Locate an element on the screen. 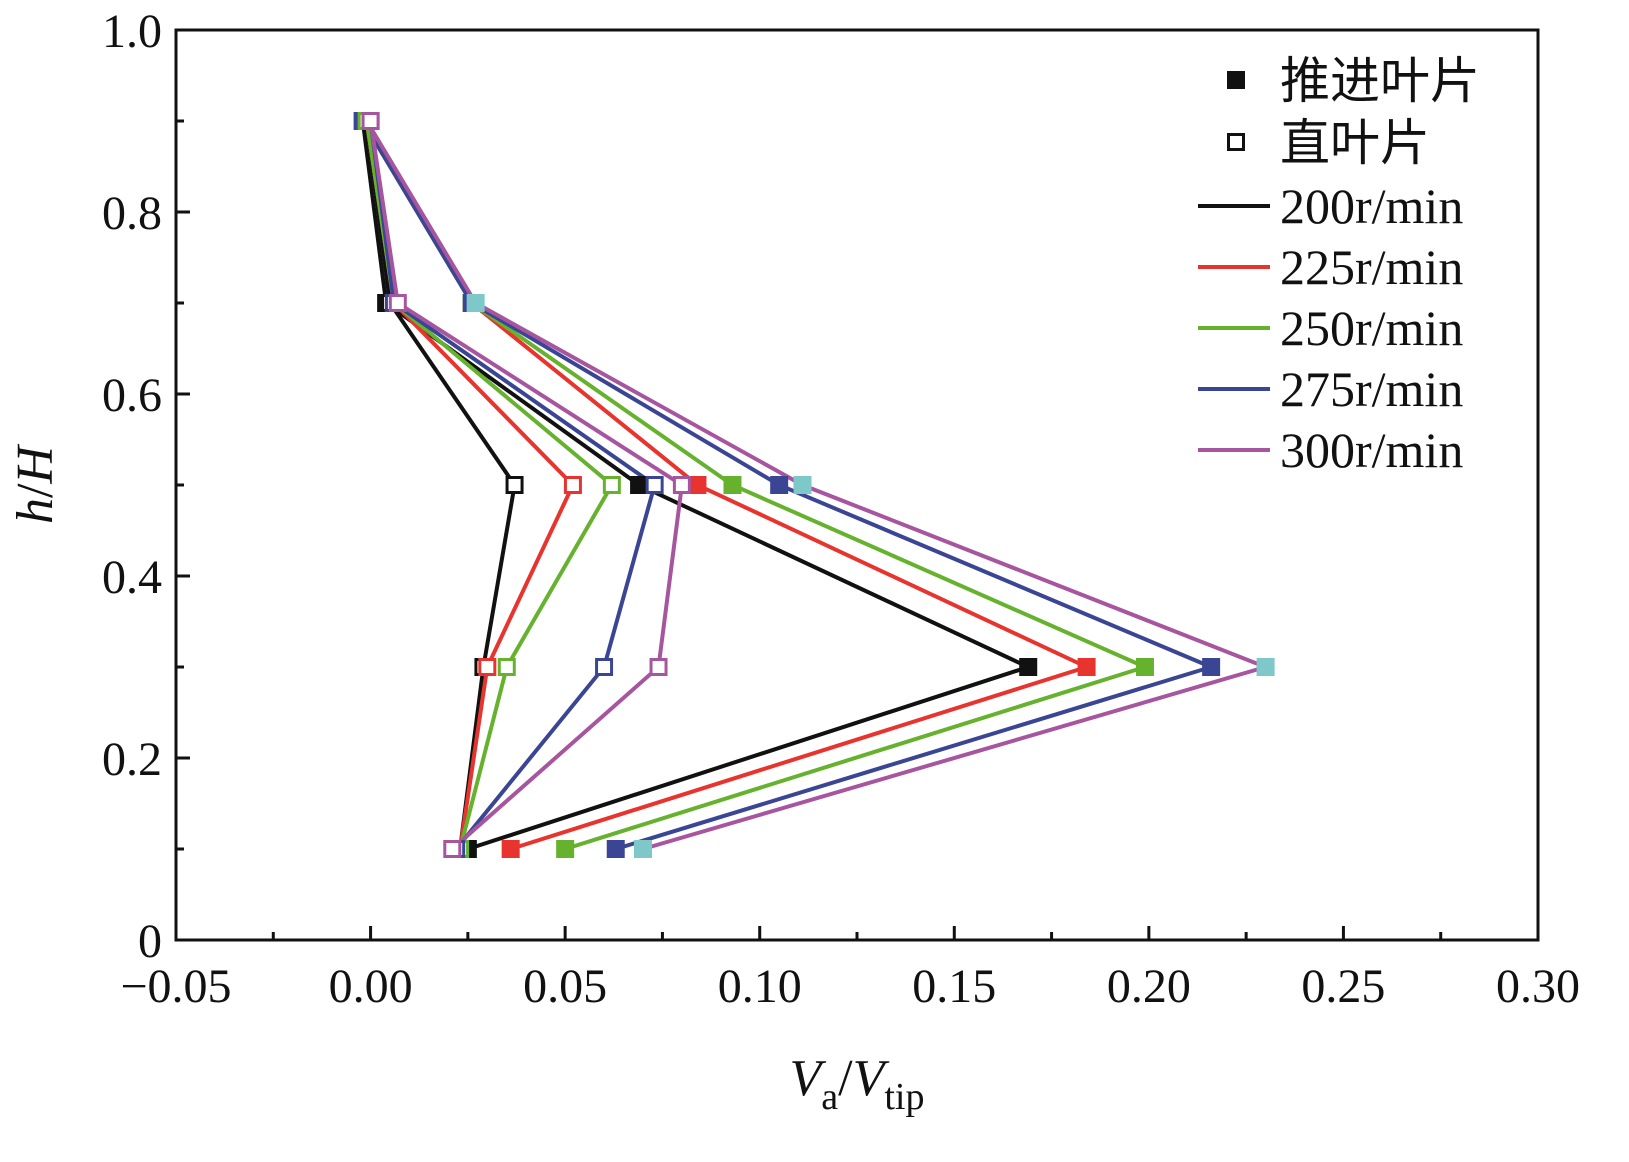 The width and height of the screenshot is (1629, 1162). legend-label: 275r/min is located at coordinates (1371, 389).